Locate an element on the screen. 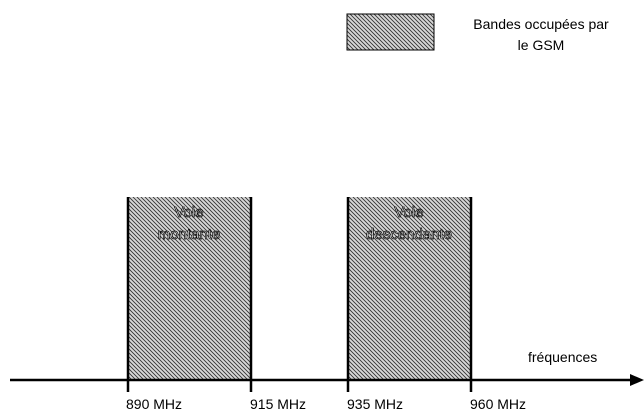 Image resolution: width=644 pixels, height=412 pixels. band-label: descendante is located at coordinates (409, 234).